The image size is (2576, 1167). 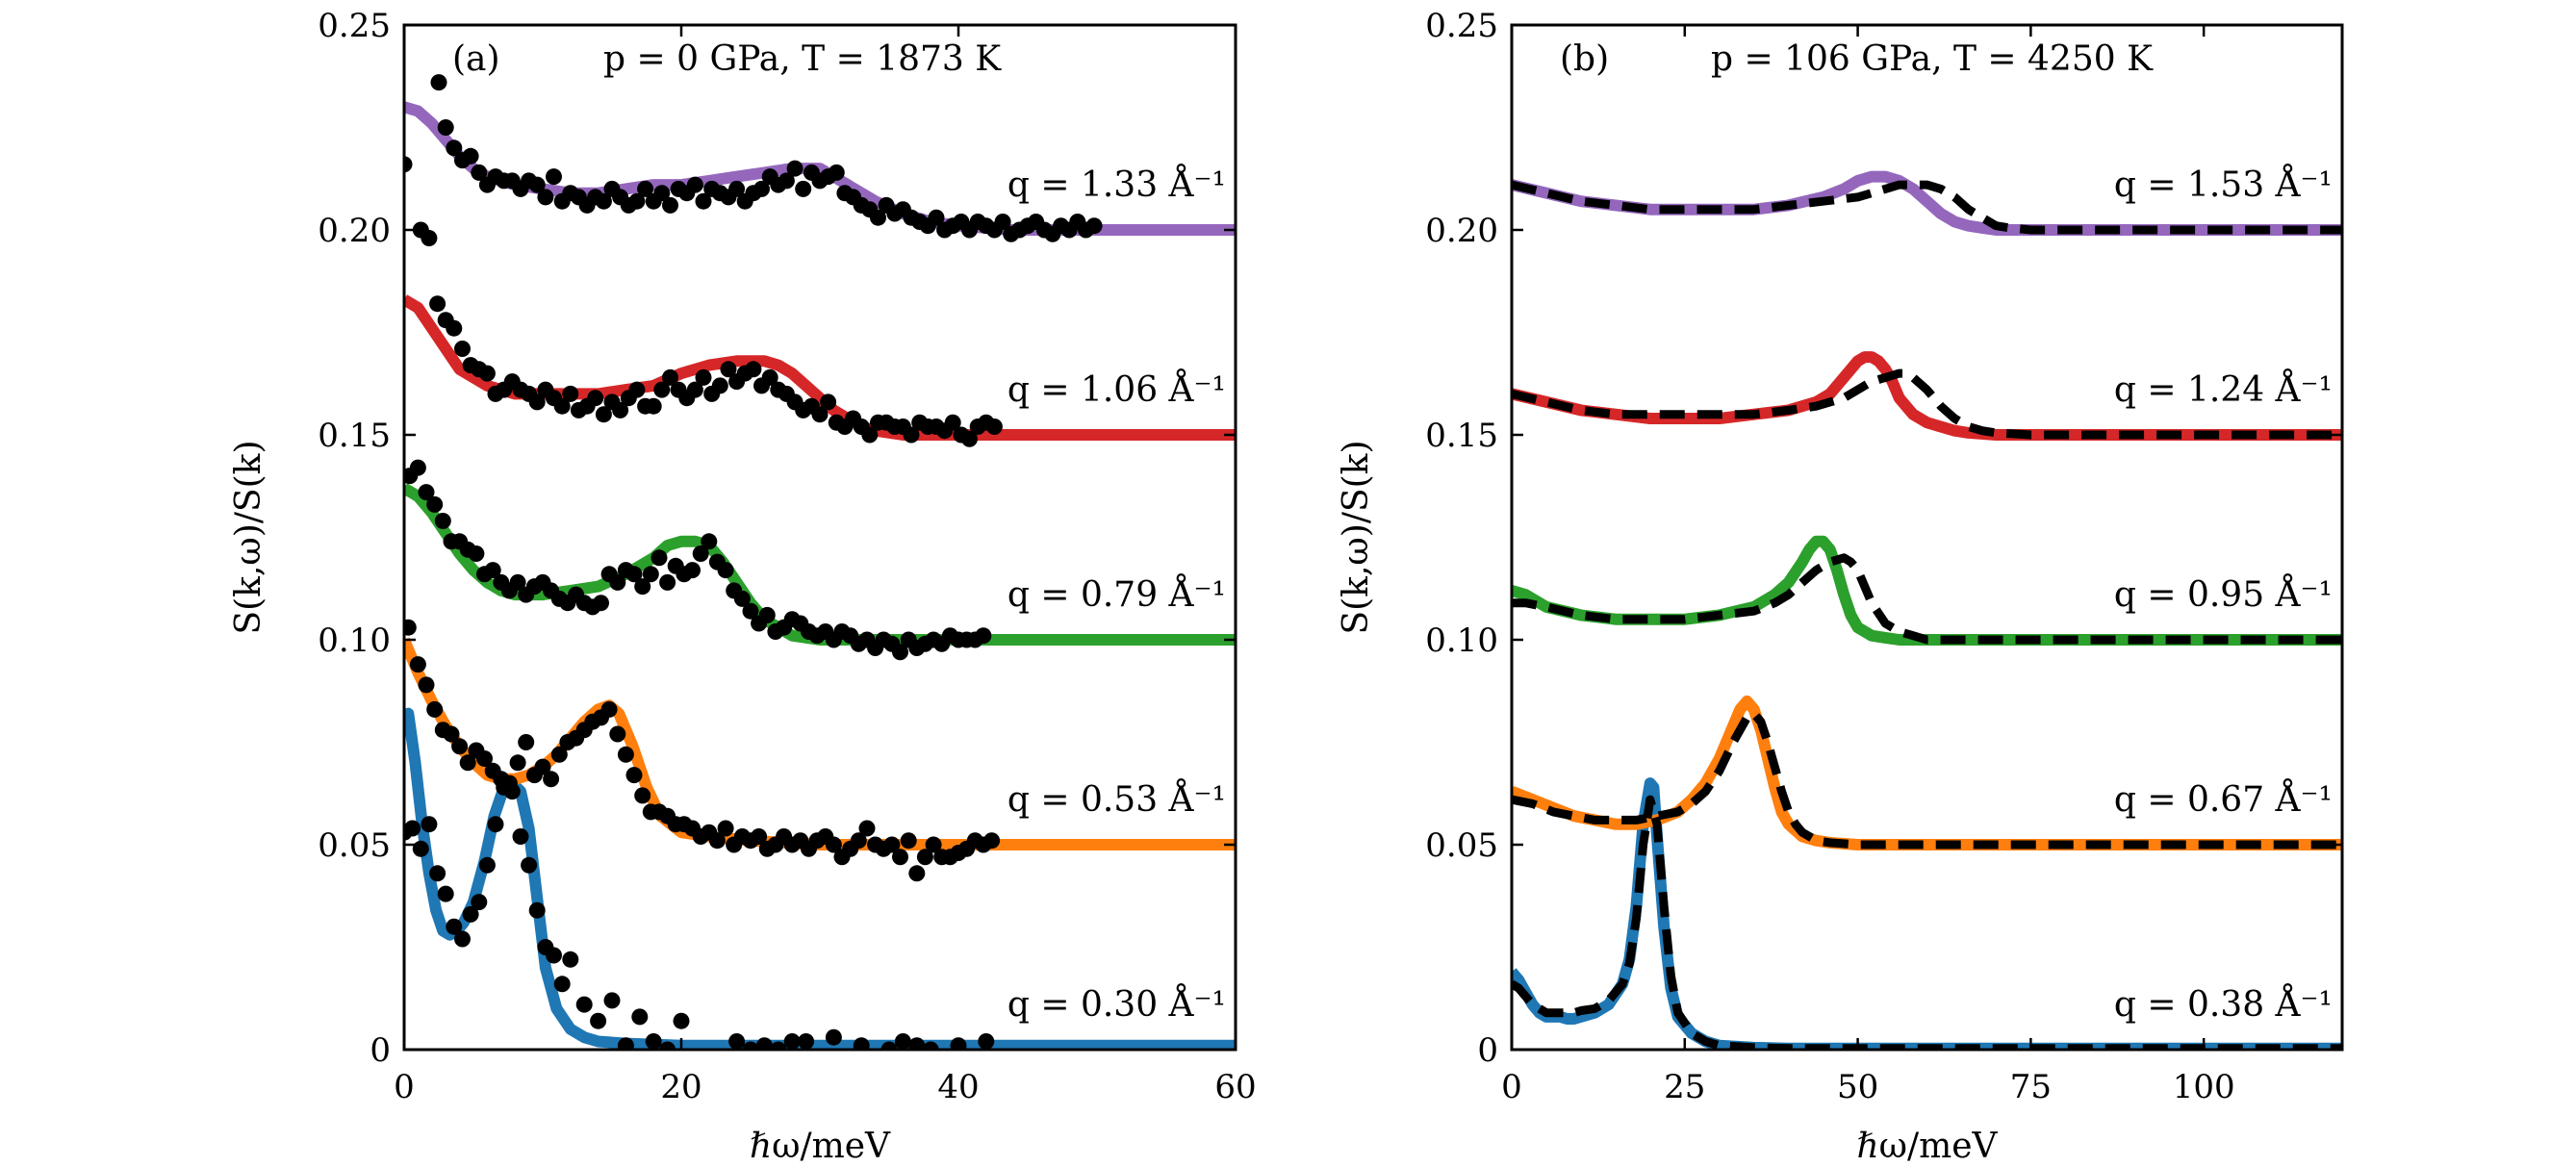 What do you see at coordinates (2223, 800) in the screenshot?
I see `q-label: q = 0.67 Å⁻¹` at bounding box center [2223, 800].